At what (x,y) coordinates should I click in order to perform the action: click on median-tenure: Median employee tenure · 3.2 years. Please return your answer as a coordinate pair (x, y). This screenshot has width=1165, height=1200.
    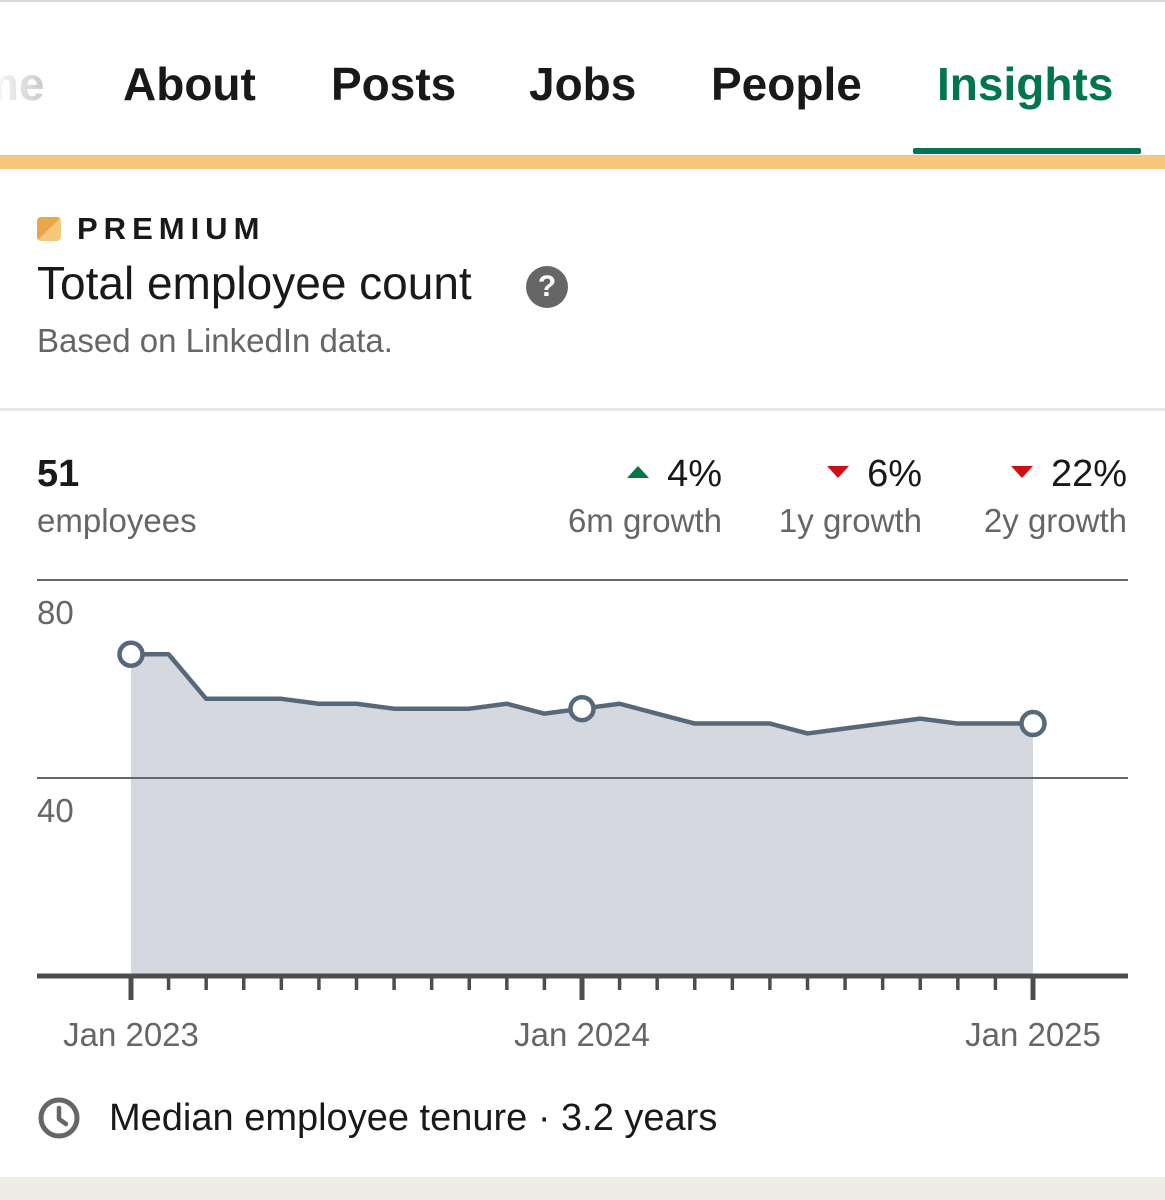
    Looking at the image, I should click on (377, 1118).